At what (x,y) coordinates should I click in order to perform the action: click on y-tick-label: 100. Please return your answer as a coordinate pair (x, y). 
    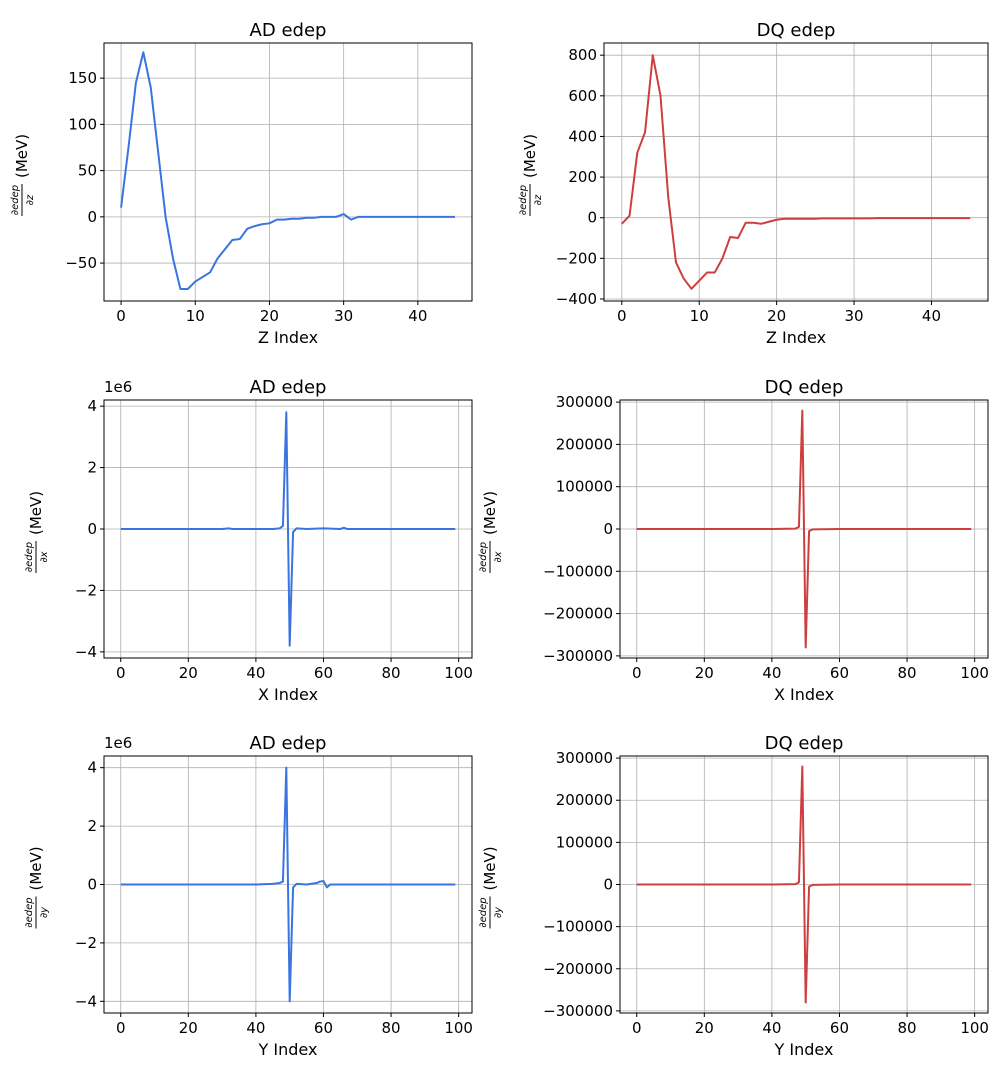
    Looking at the image, I should click on (82, 124).